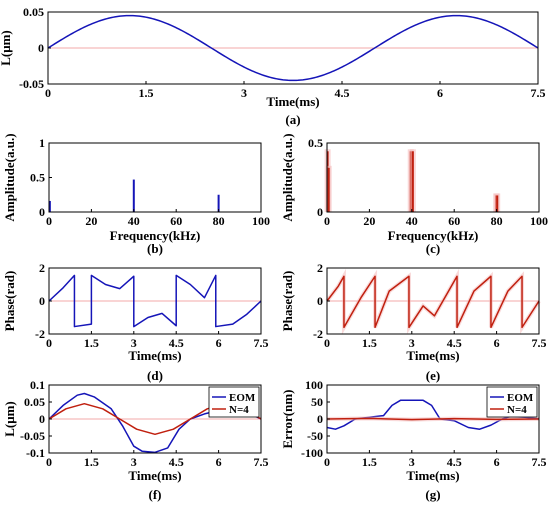 The image size is (550, 511). Describe the element at coordinates (314, 385) in the screenshot. I see `y-tick-label: 100` at that location.